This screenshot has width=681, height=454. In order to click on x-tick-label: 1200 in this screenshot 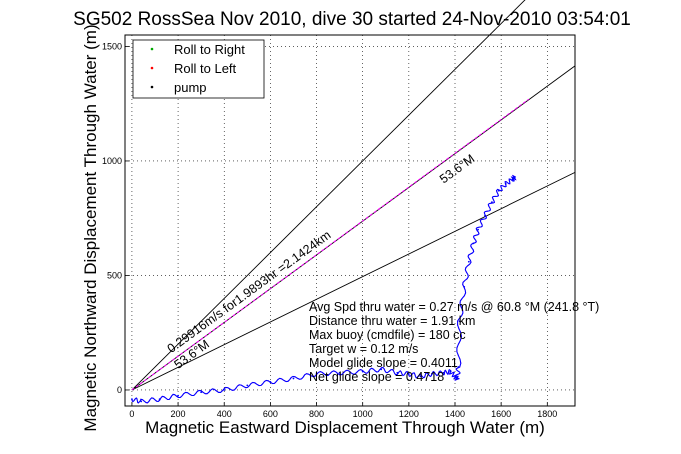, I will do `click(409, 414)`.